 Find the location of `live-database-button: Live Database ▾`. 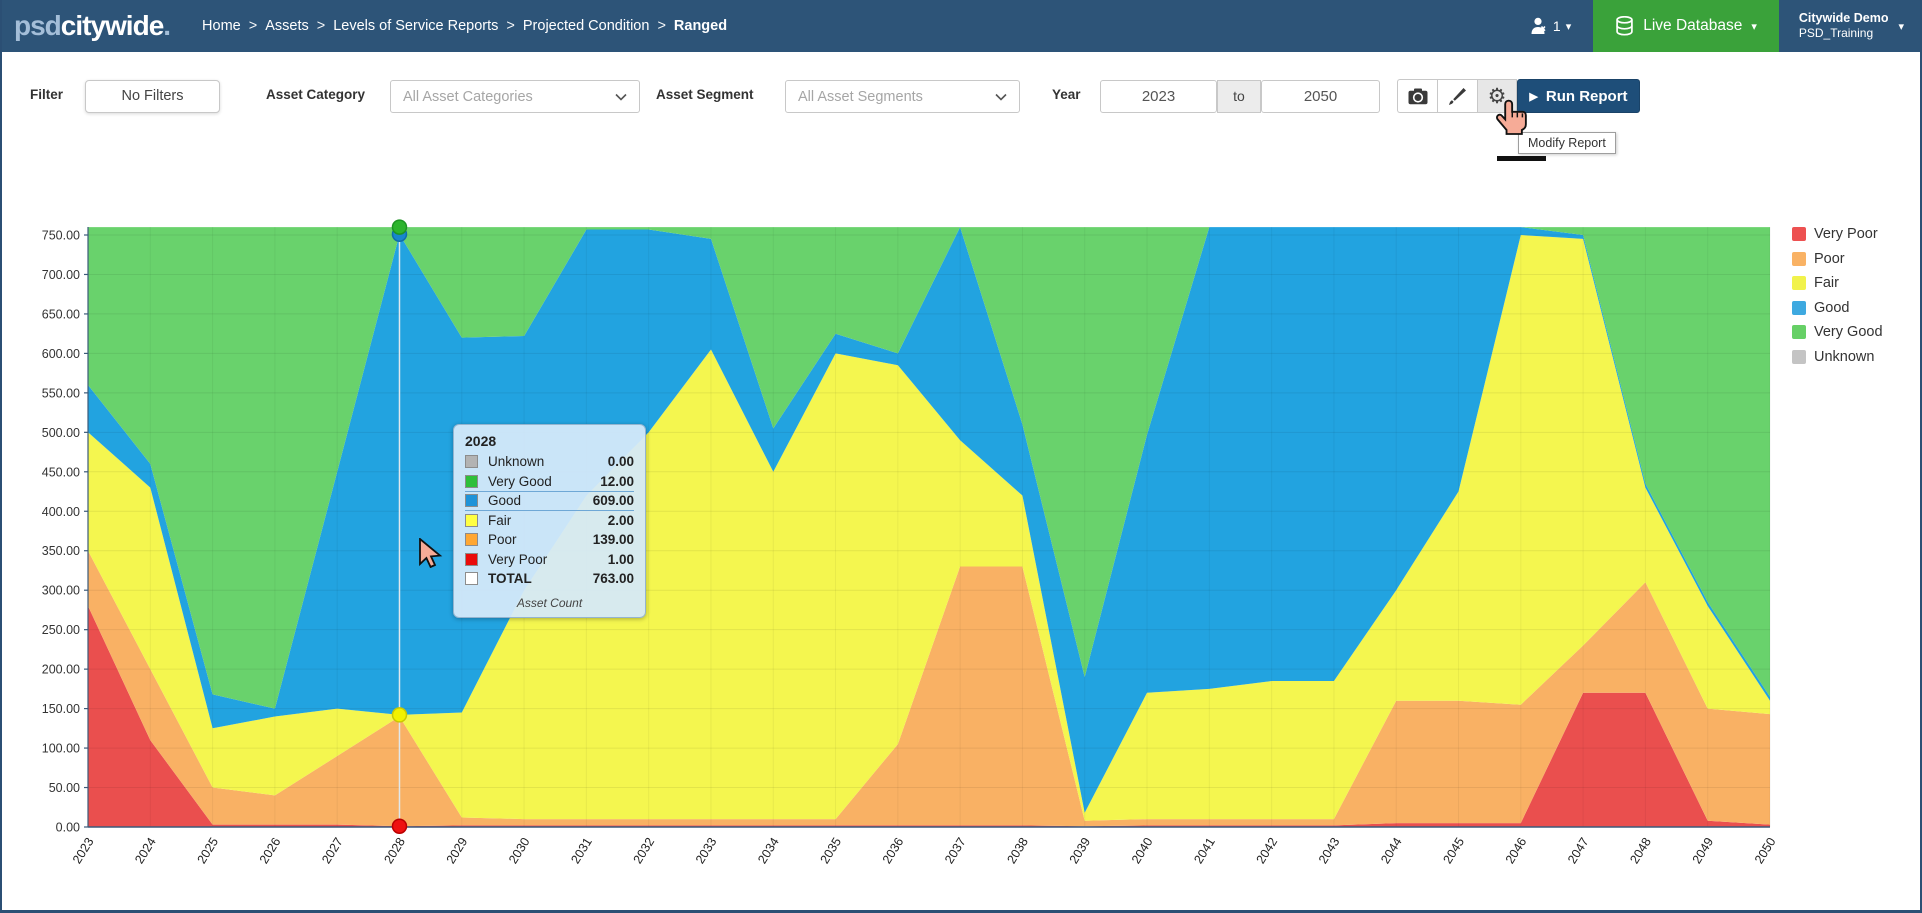

live-database-button: Live Database ▾ is located at coordinates (1686, 26).